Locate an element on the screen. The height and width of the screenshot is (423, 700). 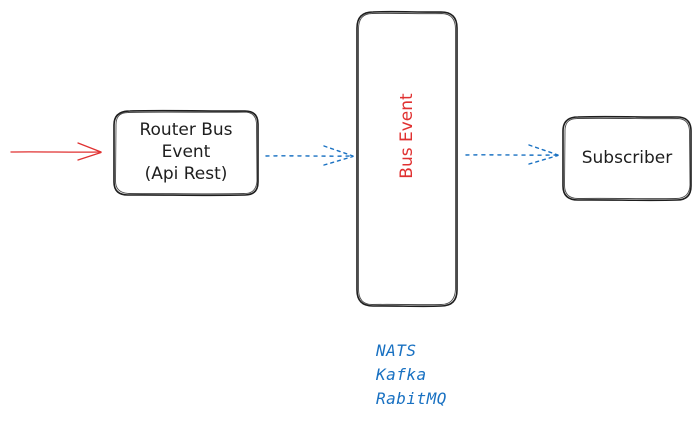
subscriber-node-label: Subscriber is located at coordinates (627, 158).